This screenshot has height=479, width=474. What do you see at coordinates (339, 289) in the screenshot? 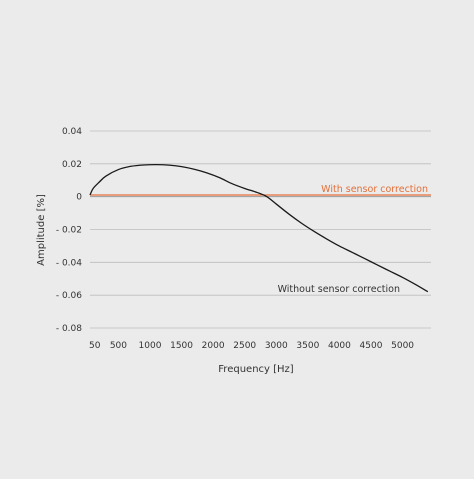
I see `series-label-without-correction: Without sensor correction` at bounding box center [339, 289].